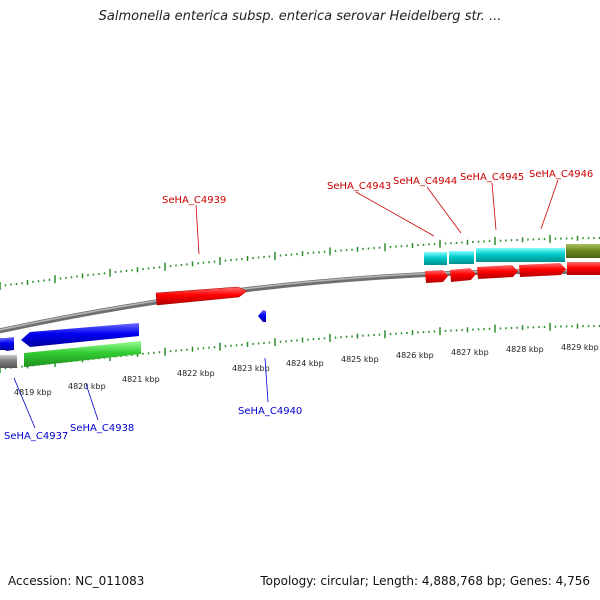 The height and width of the screenshot is (600, 600). I want to click on reverse-features, so click(133, 339).